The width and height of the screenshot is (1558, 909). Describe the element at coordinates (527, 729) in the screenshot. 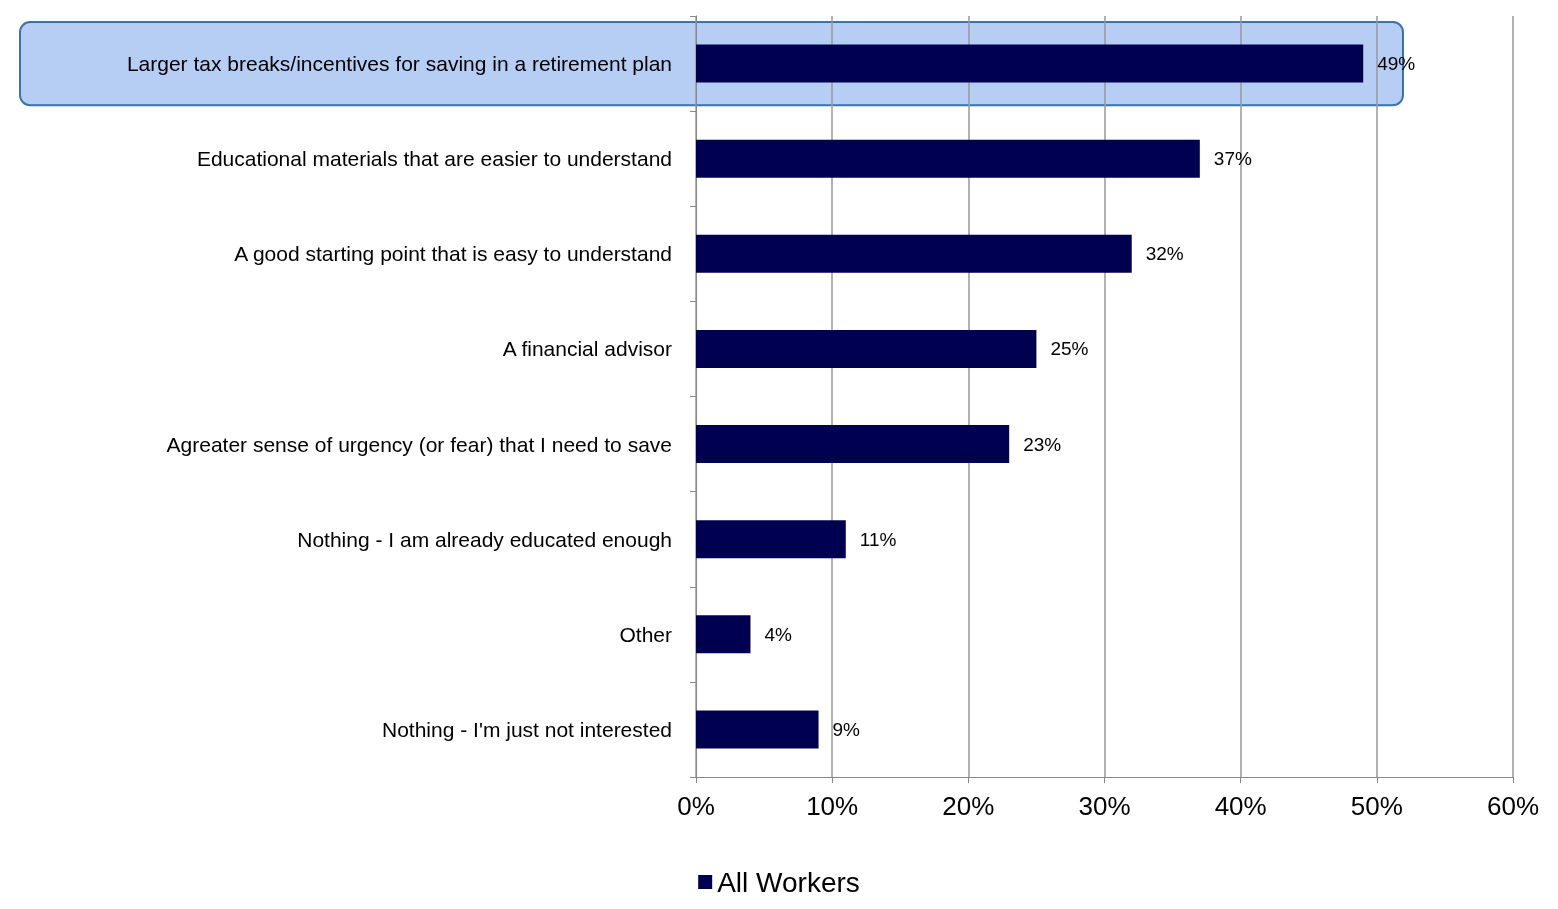

I see `y-tick-label: Nothing - I'm just not interested` at that location.